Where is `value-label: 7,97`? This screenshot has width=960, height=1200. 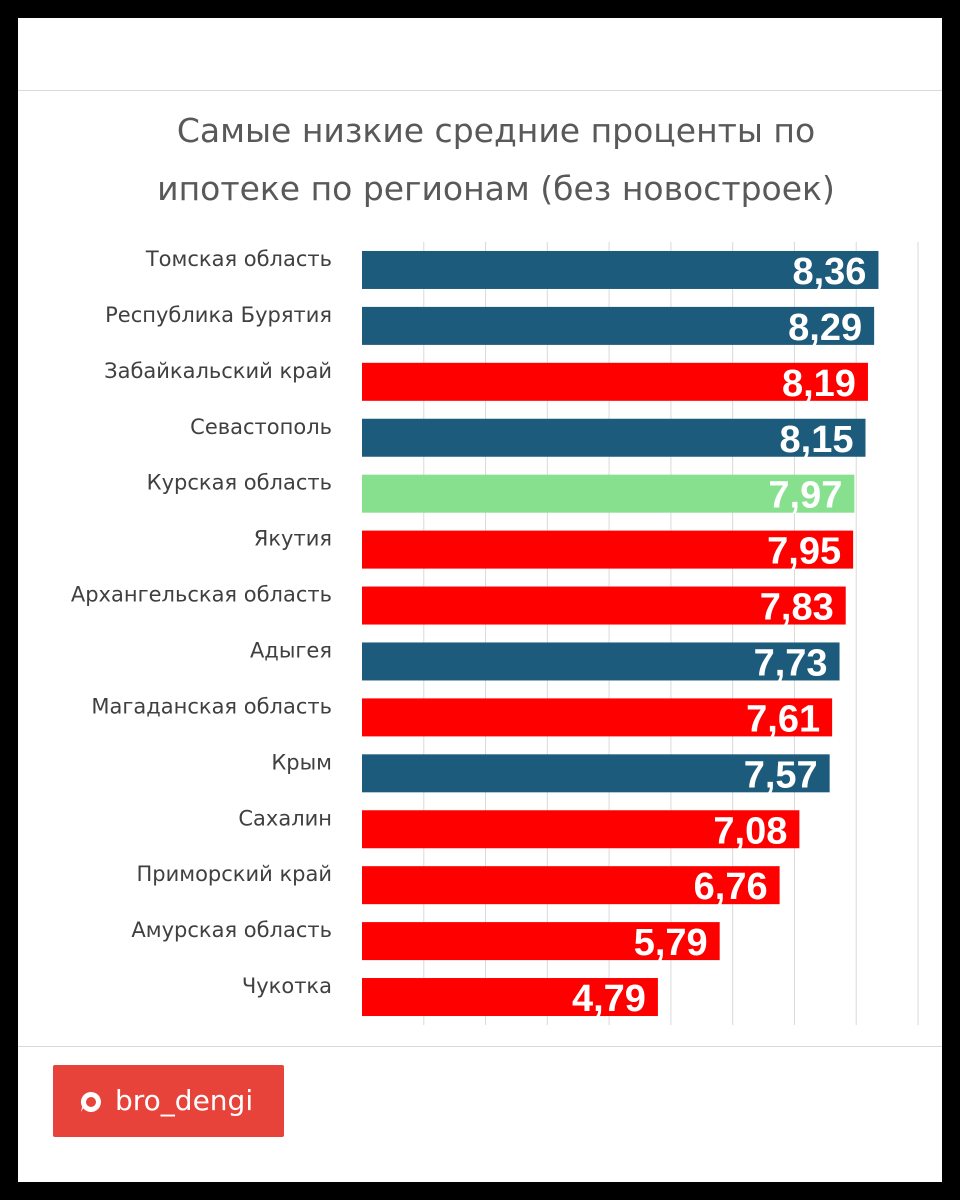 value-label: 7,97 is located at coordinates (805, 496).